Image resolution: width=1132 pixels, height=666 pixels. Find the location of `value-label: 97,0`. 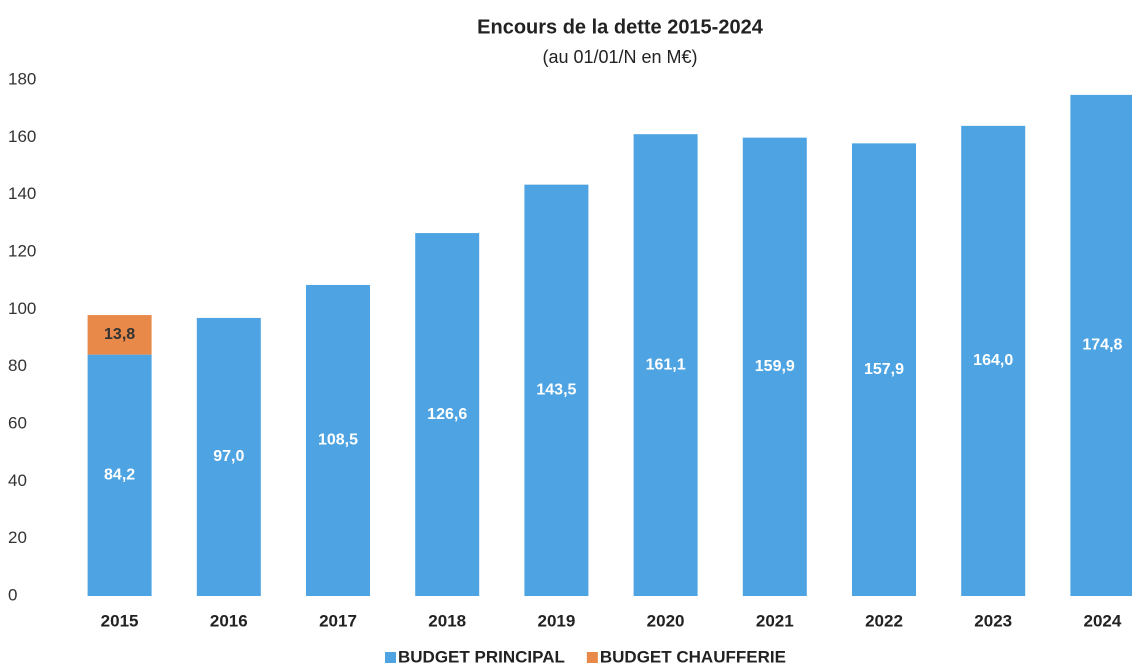

value-label: 97,0 is located at coordinates (228, 456).